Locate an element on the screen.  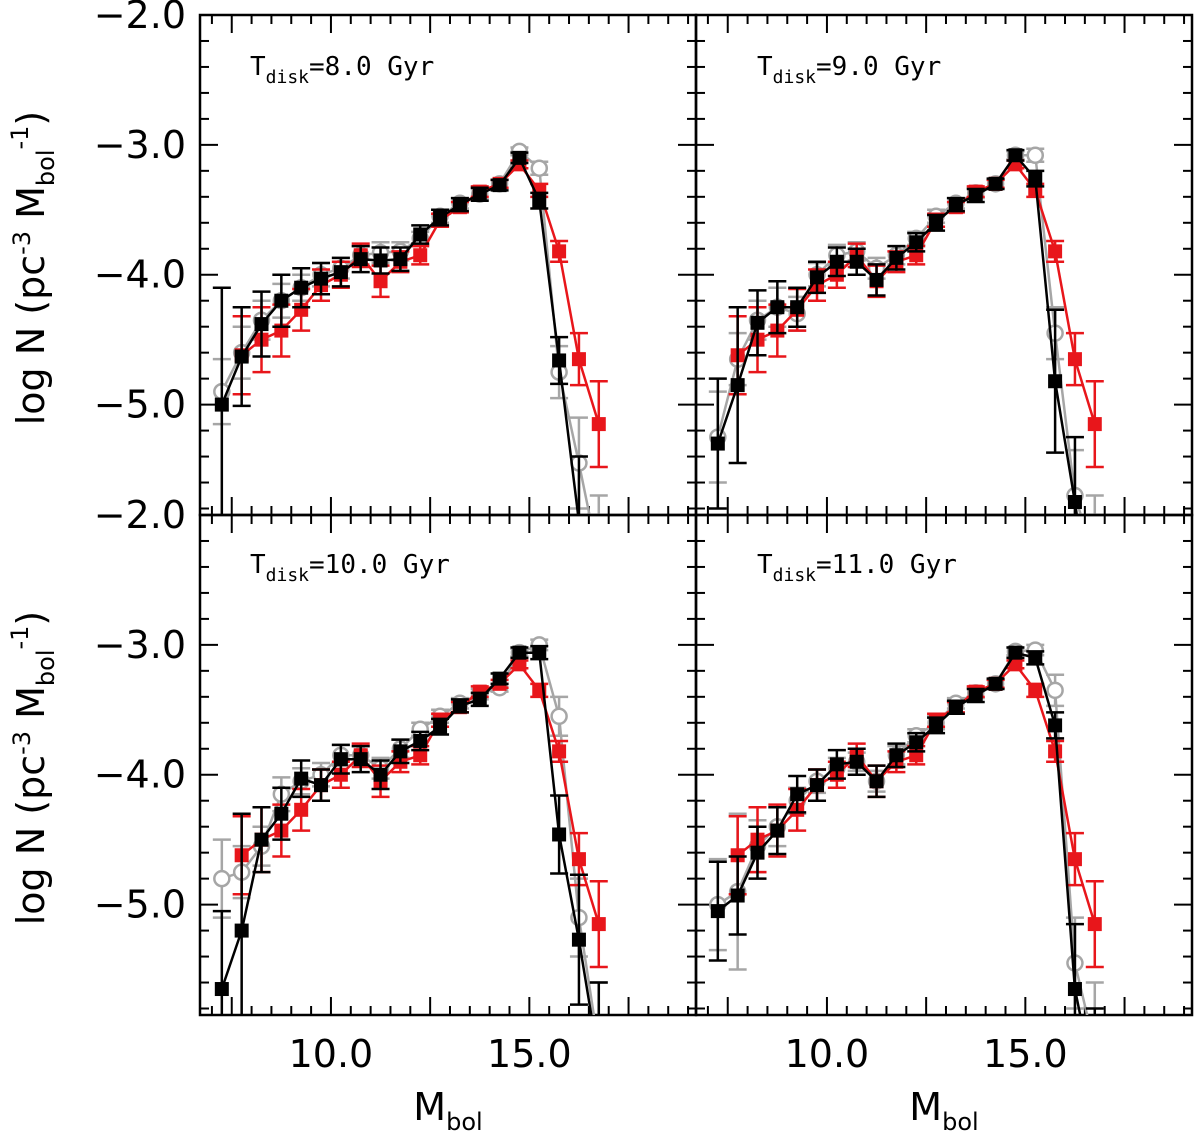
panel-data is located at coordinates (410, 851).